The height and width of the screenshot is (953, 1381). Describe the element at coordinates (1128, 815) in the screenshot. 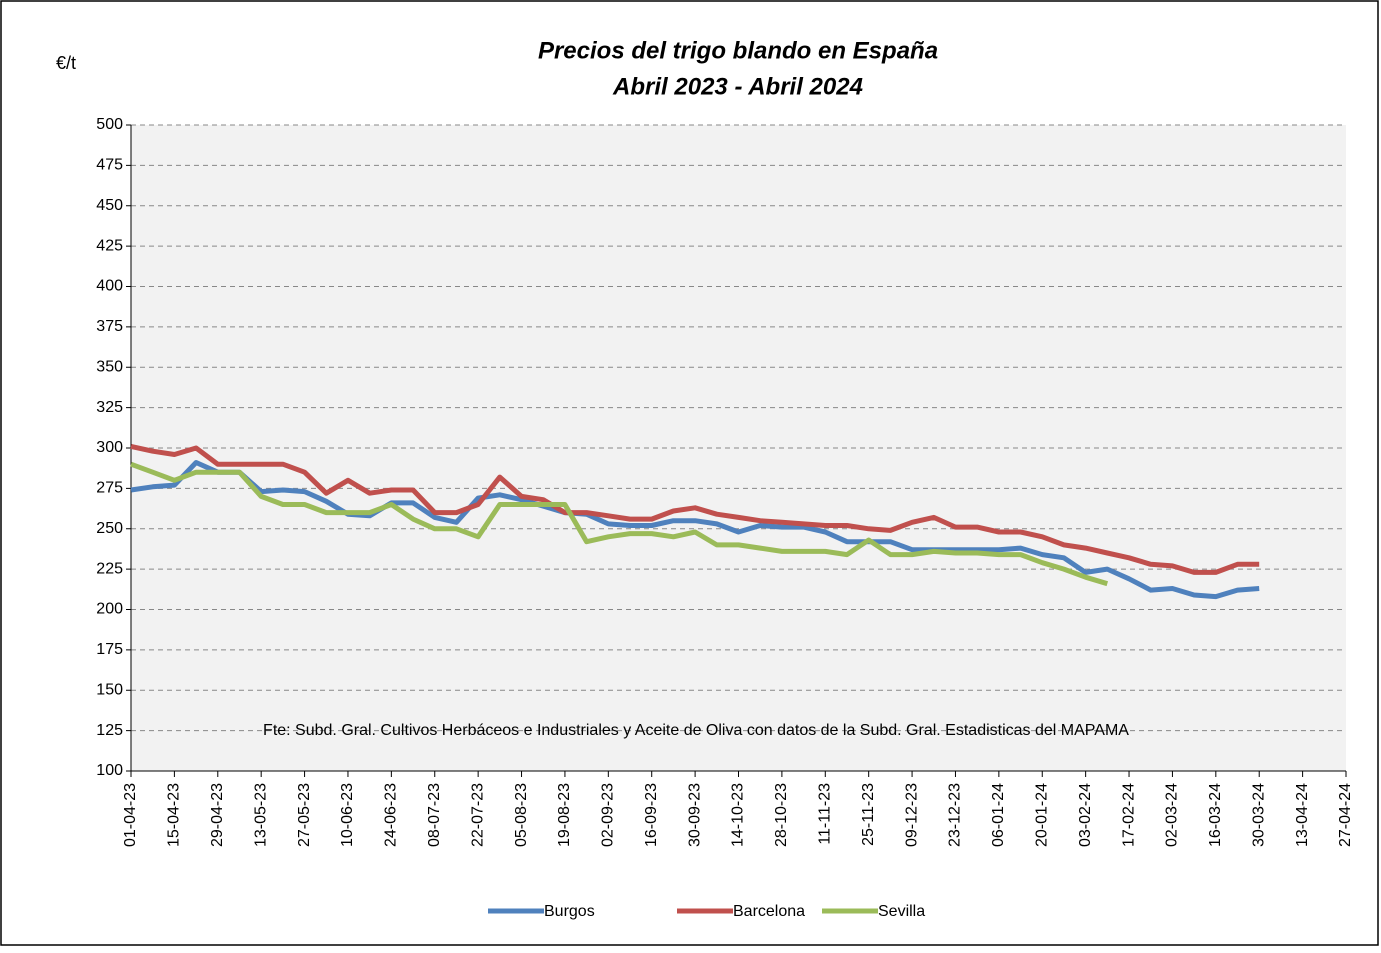

I see `x-tick-label: 17-02-24` at that location.